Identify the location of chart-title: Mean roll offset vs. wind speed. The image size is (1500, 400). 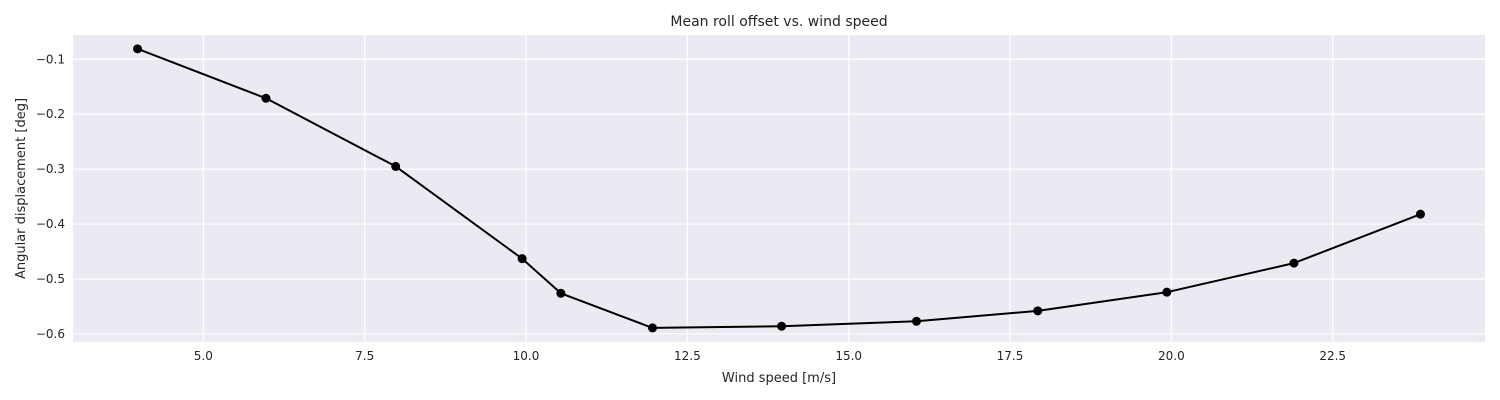
(778, 22).